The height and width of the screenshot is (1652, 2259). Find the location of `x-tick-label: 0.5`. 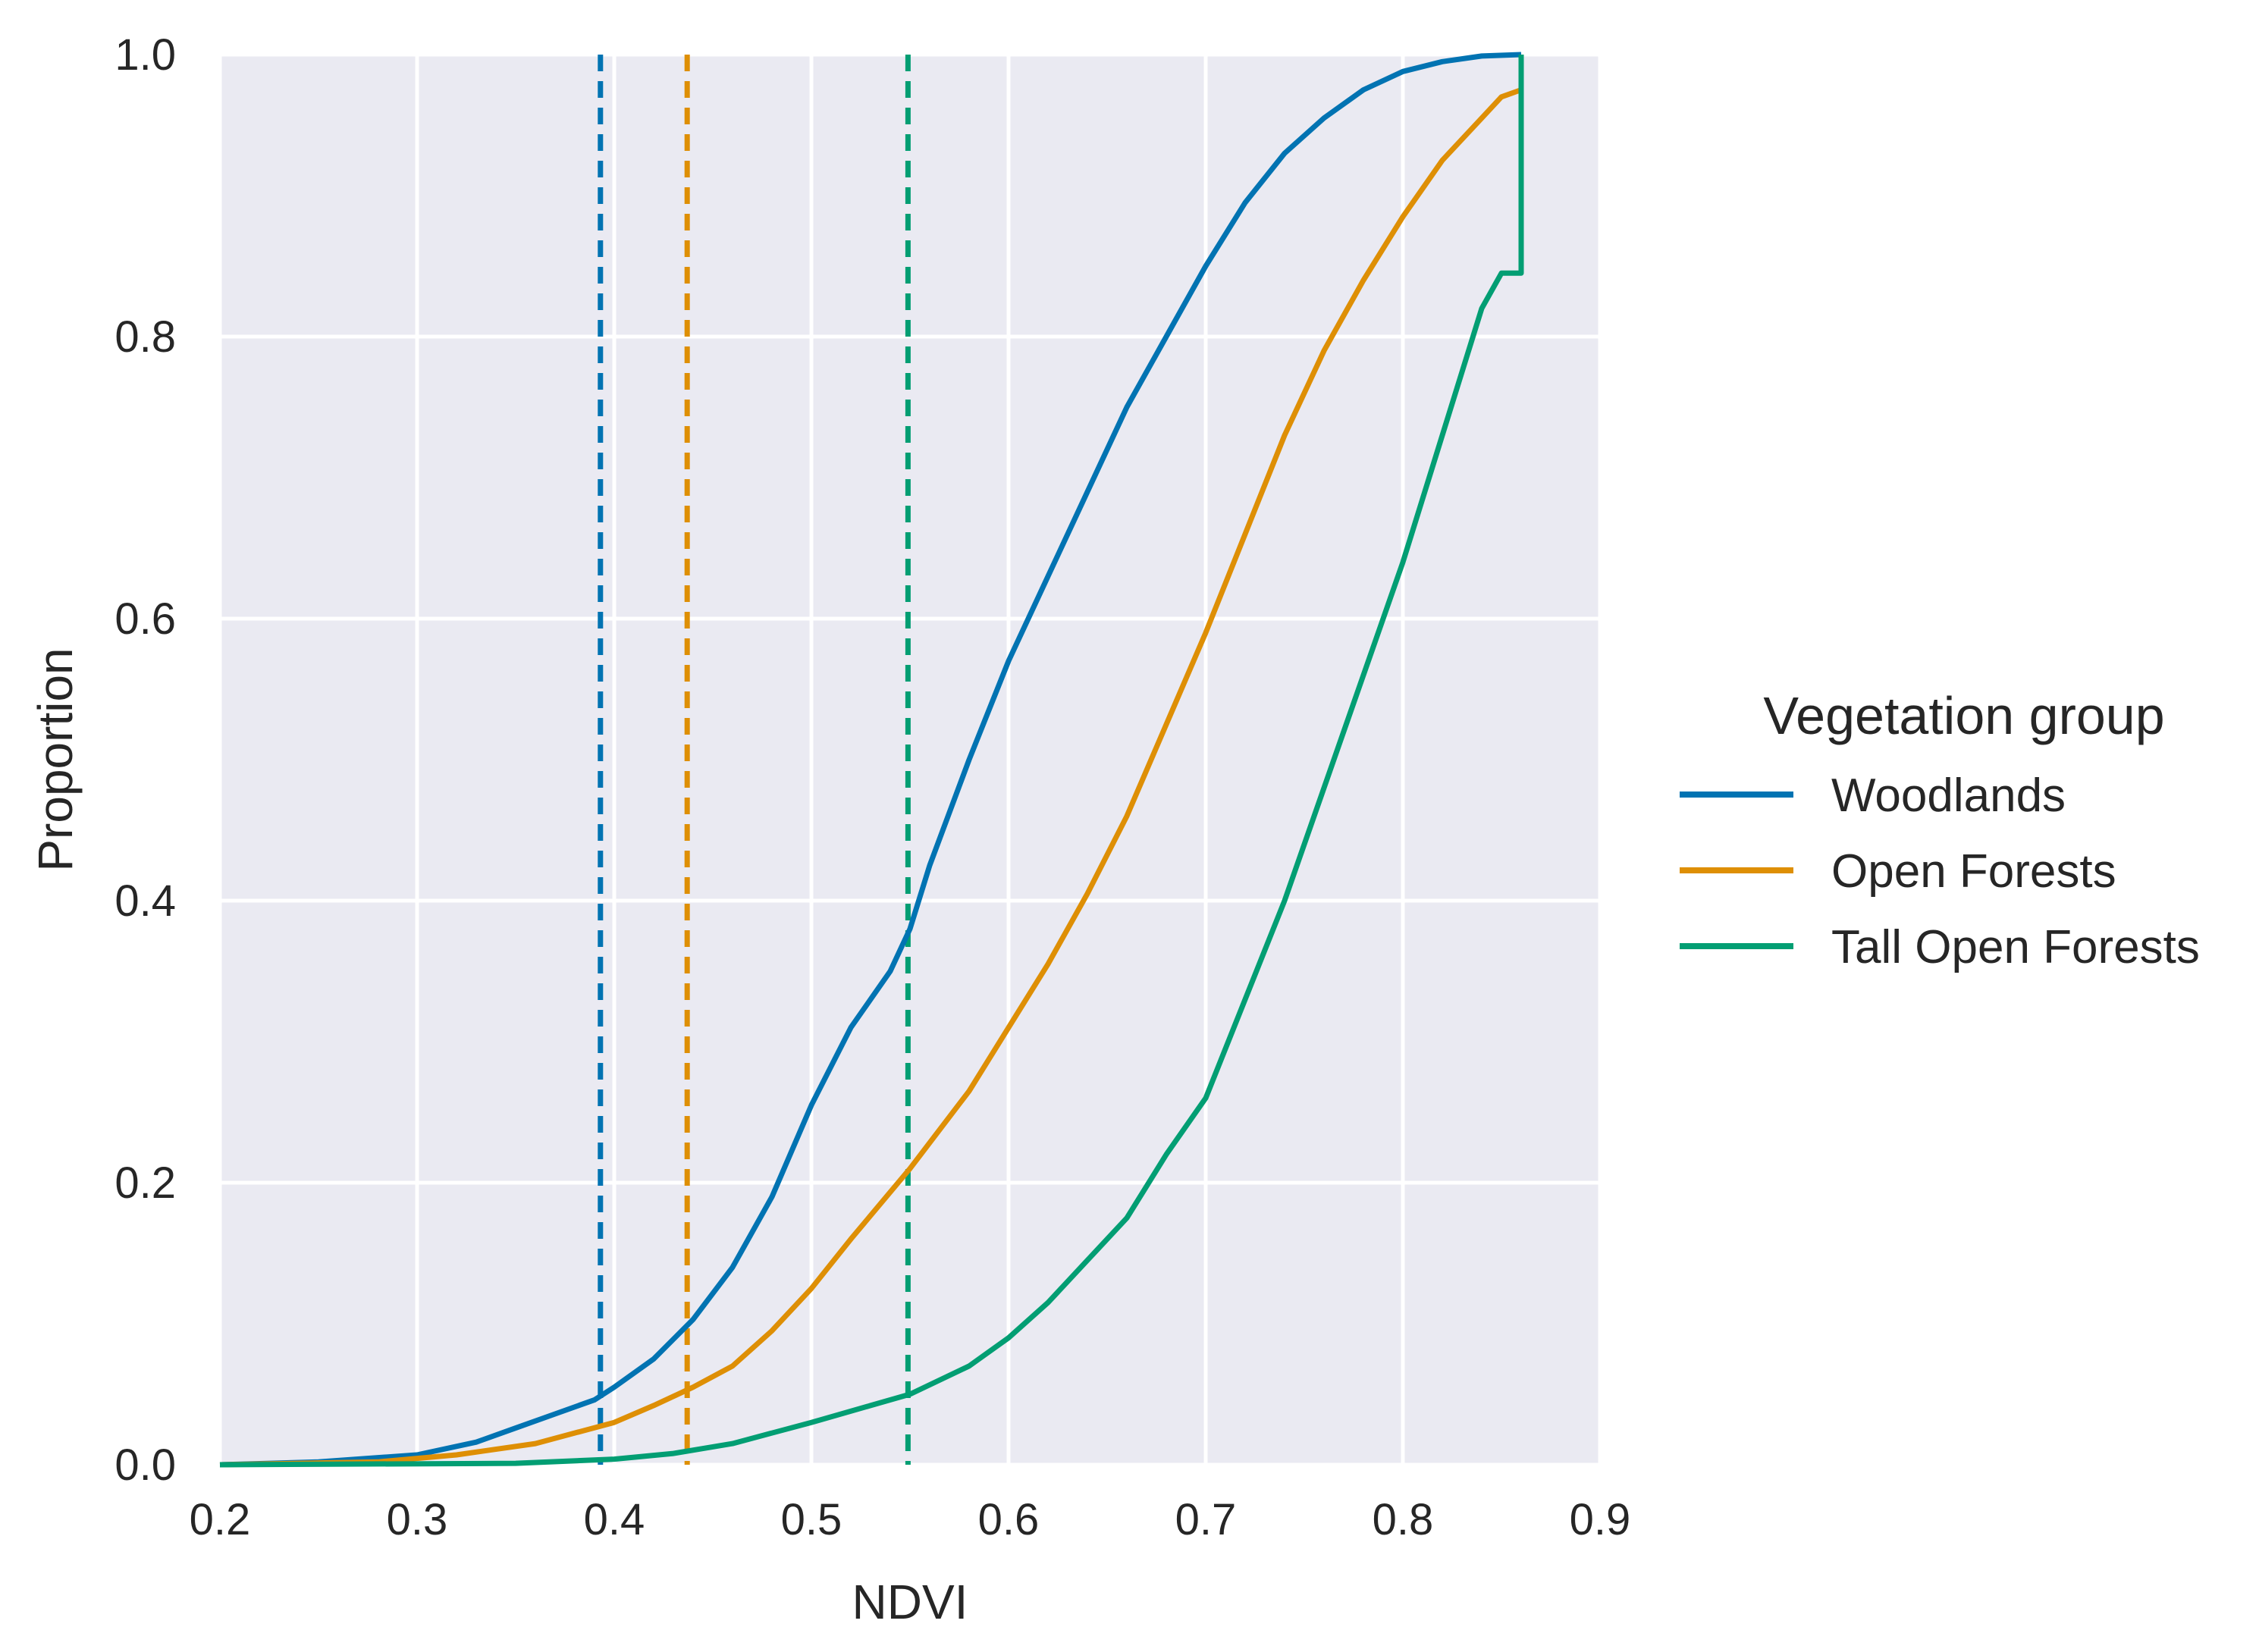

x-tick-label: 0.5 is located at coordinates (812, 1519).